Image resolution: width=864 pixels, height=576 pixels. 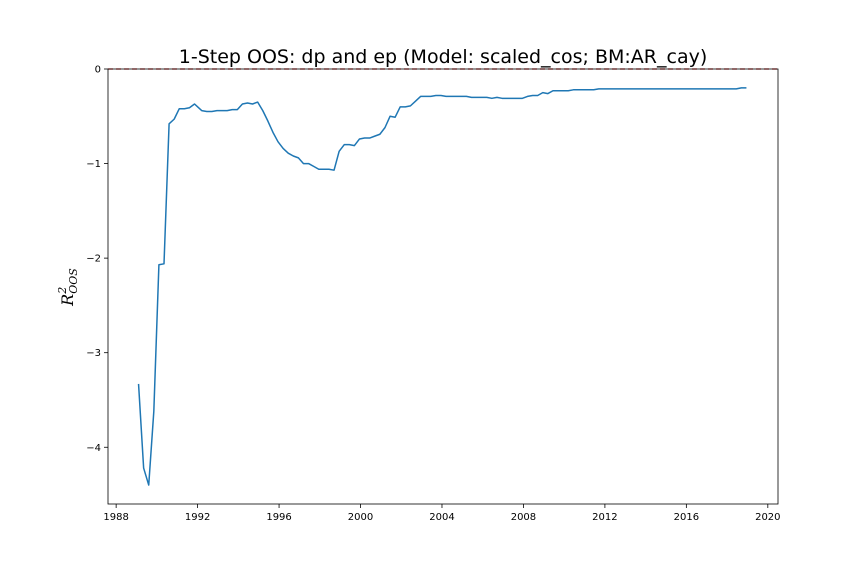 What do you see at coordinates (604, 517) in the screenshot?
I see `x-tick-label: 2012` at bounding box center [604, 517].